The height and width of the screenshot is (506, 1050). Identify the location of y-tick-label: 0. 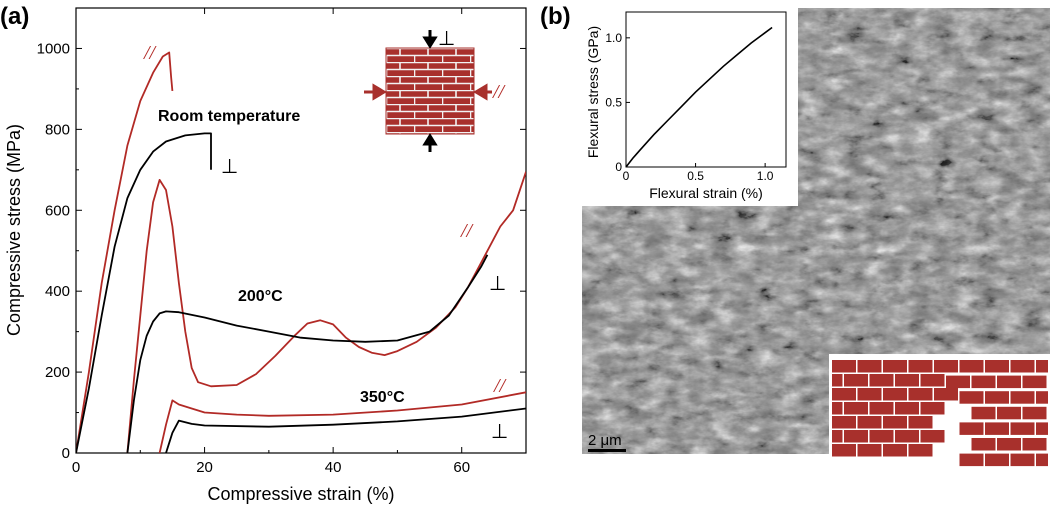
(66, 453).